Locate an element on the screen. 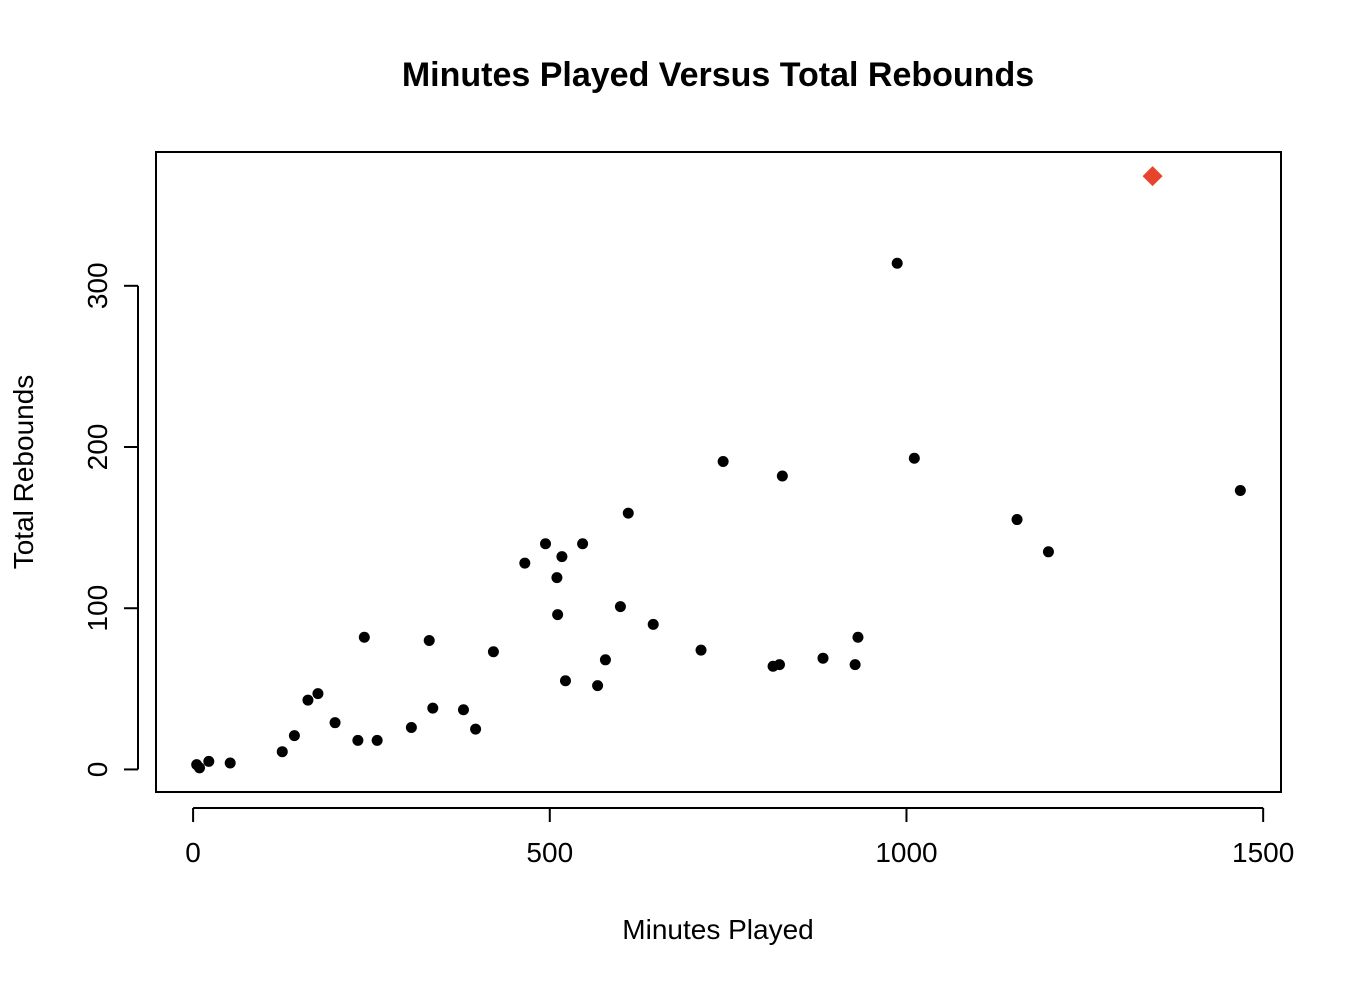 This screenshot has width=1360, height=988. y-tick-label: 100 is located at coordinates (97, 608).